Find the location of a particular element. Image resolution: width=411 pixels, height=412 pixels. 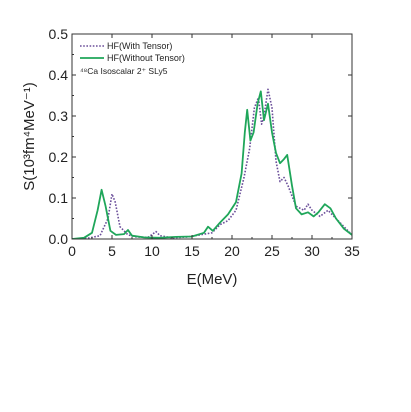

x-tick-label: 15 is located at coordinates (192, 251).